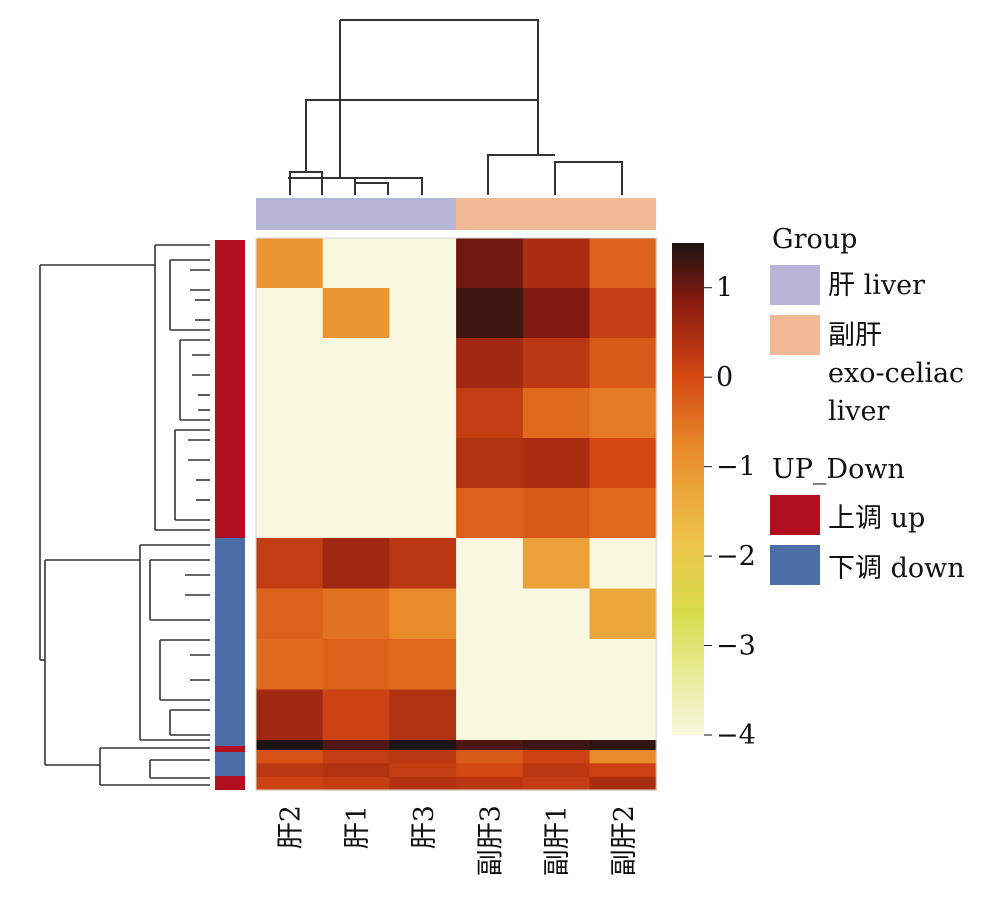 This screenshot has width=1005, height=907. What do you see at coordinates (457, 840) in the screenshot?
I see `column-labels: 肝2 肝1 肝3 副肝3 副肝1 副肝2` at bounding box center [457, 840].